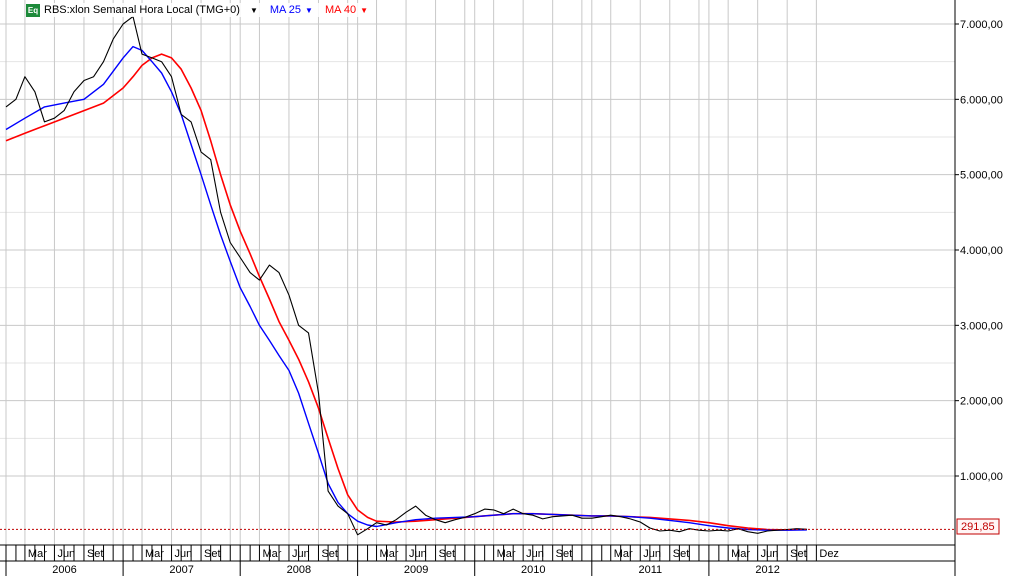  What do you see at coordinates (981, 477) in the screenshot?
I see `y-tick-label: 1.000,00` at bounding box center [981, 477].